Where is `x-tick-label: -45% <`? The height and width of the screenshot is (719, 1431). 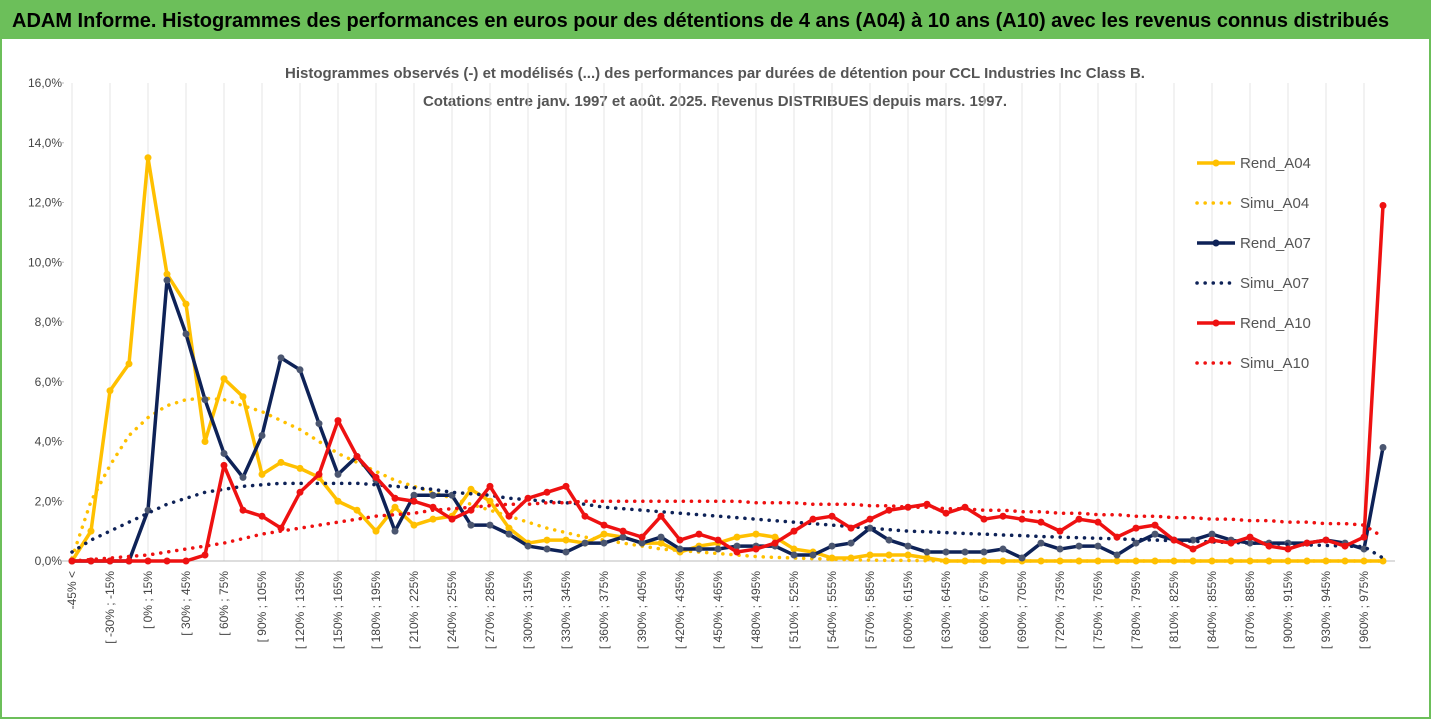
x-tick-label: -45% < is located at coordinates (72, 590).